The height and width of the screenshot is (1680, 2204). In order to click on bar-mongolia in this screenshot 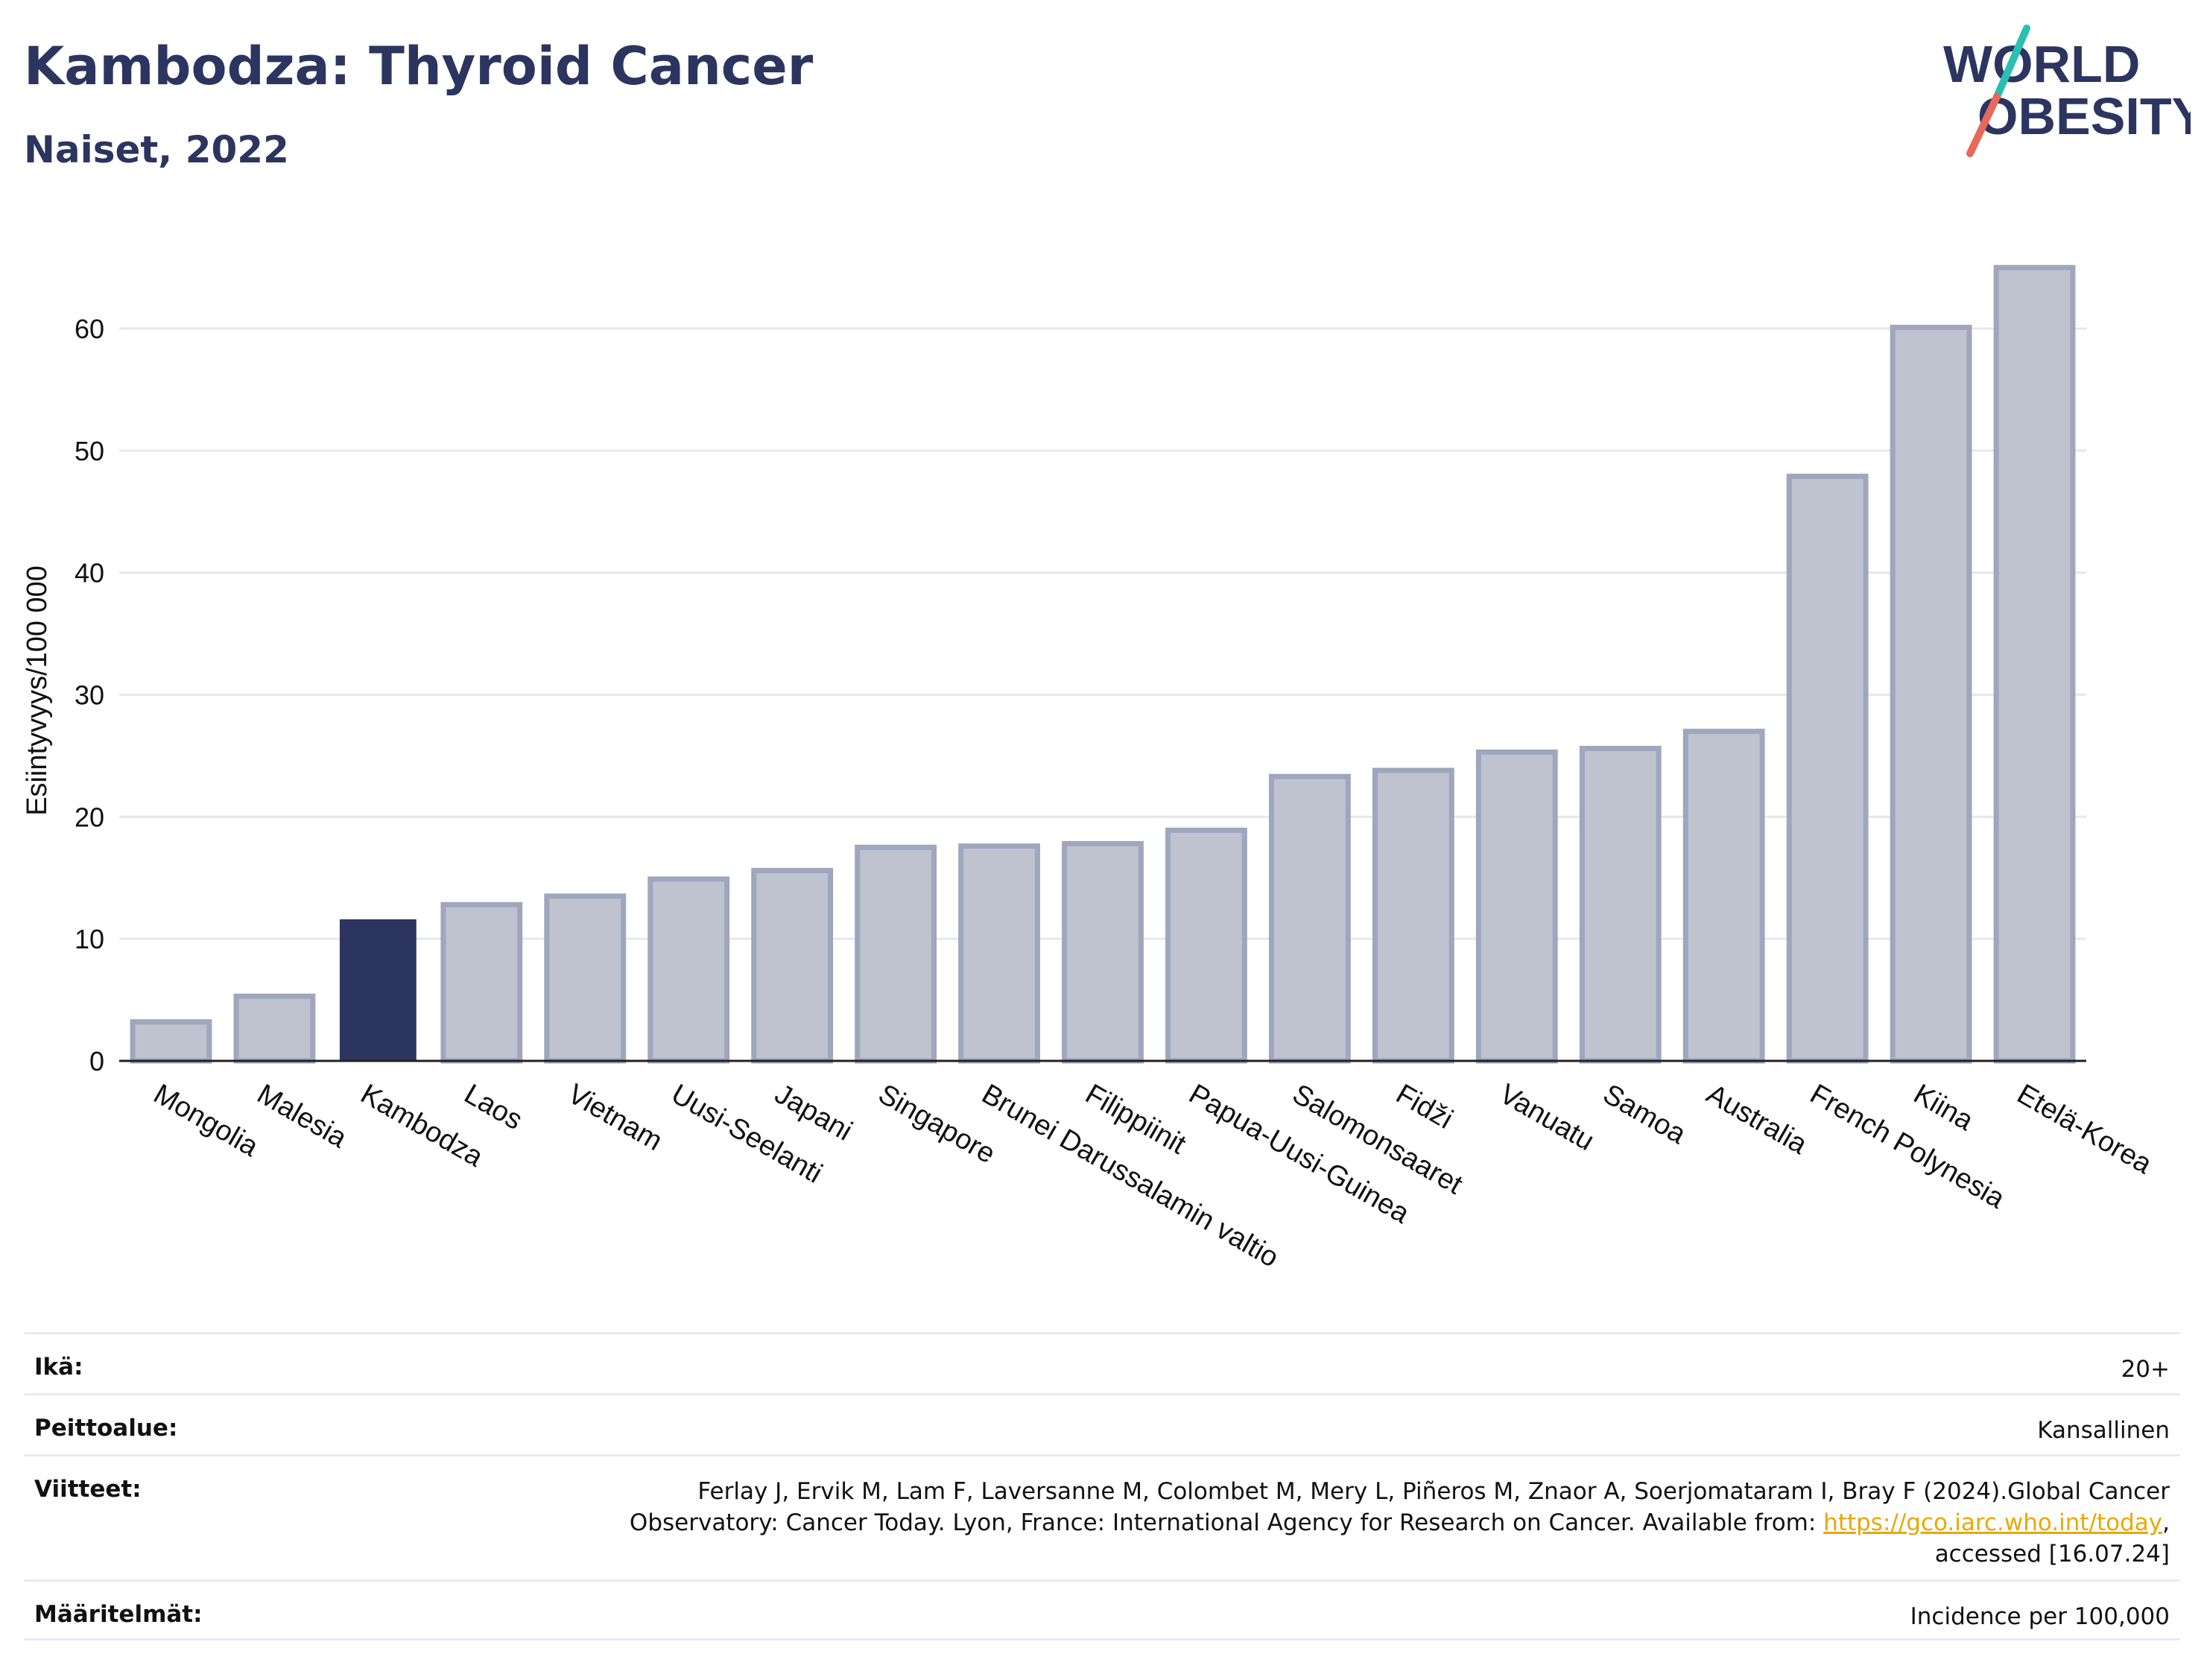, I will do `click(171, 1041)`.